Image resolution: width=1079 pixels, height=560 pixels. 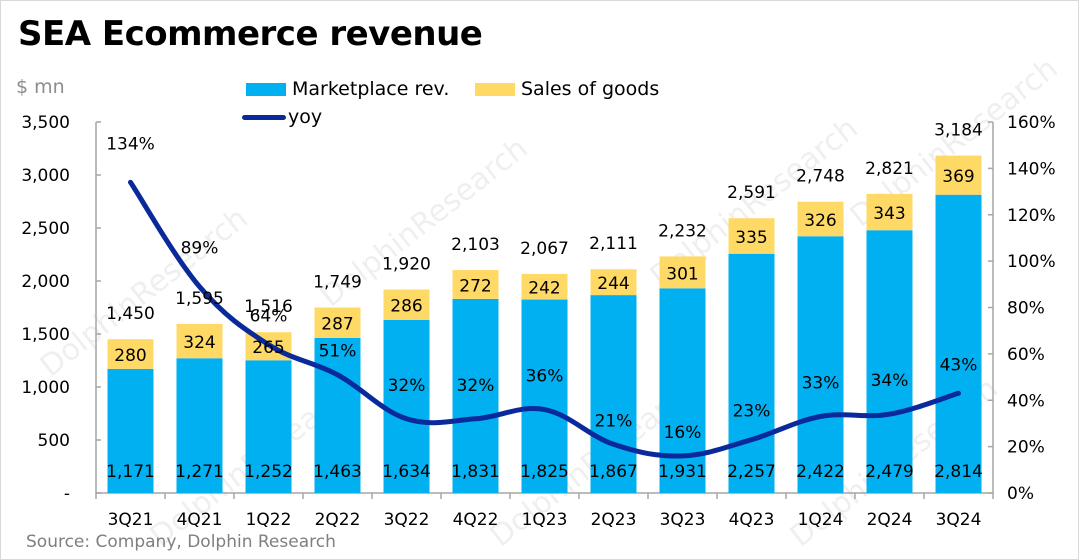 I want to click on left-axis-tick-label: 1,000, so click(x=45, y=388).